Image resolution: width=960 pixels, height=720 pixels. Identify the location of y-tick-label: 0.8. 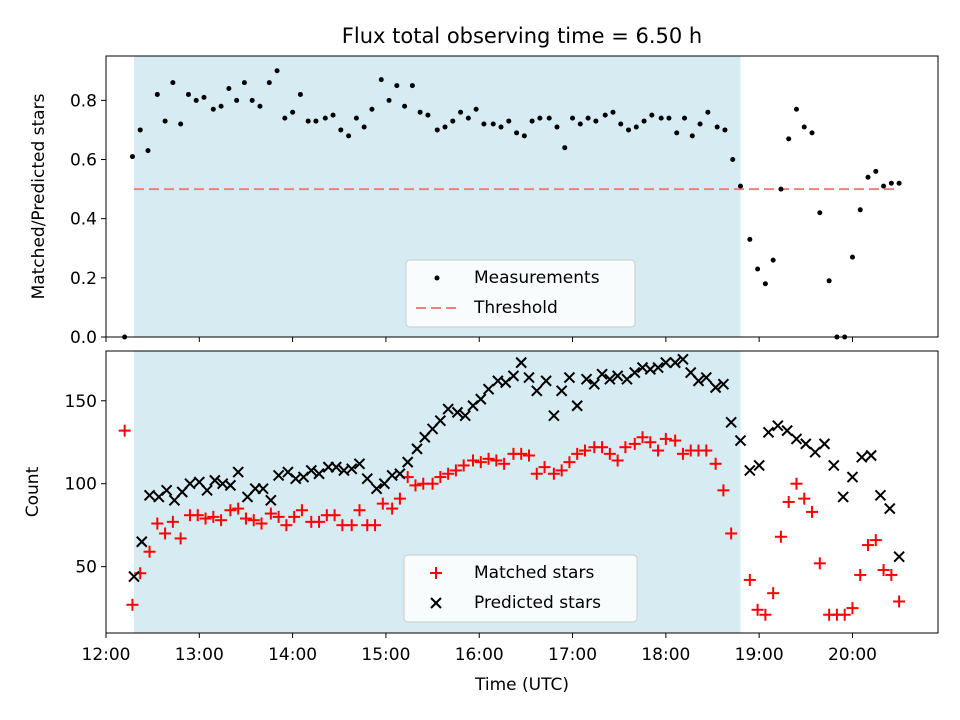
(83, 101).